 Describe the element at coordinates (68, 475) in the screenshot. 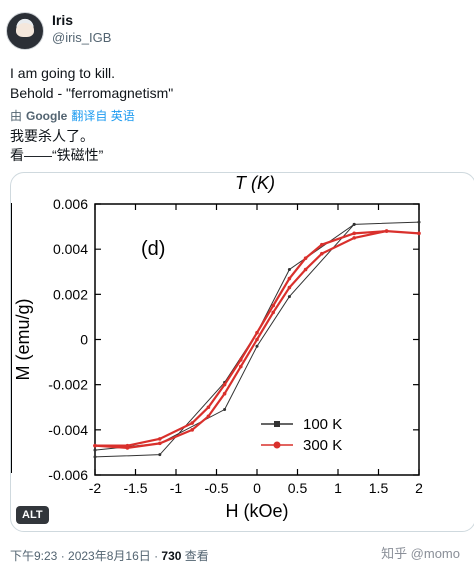

I see `y-tick-label: -0.006` at that location.